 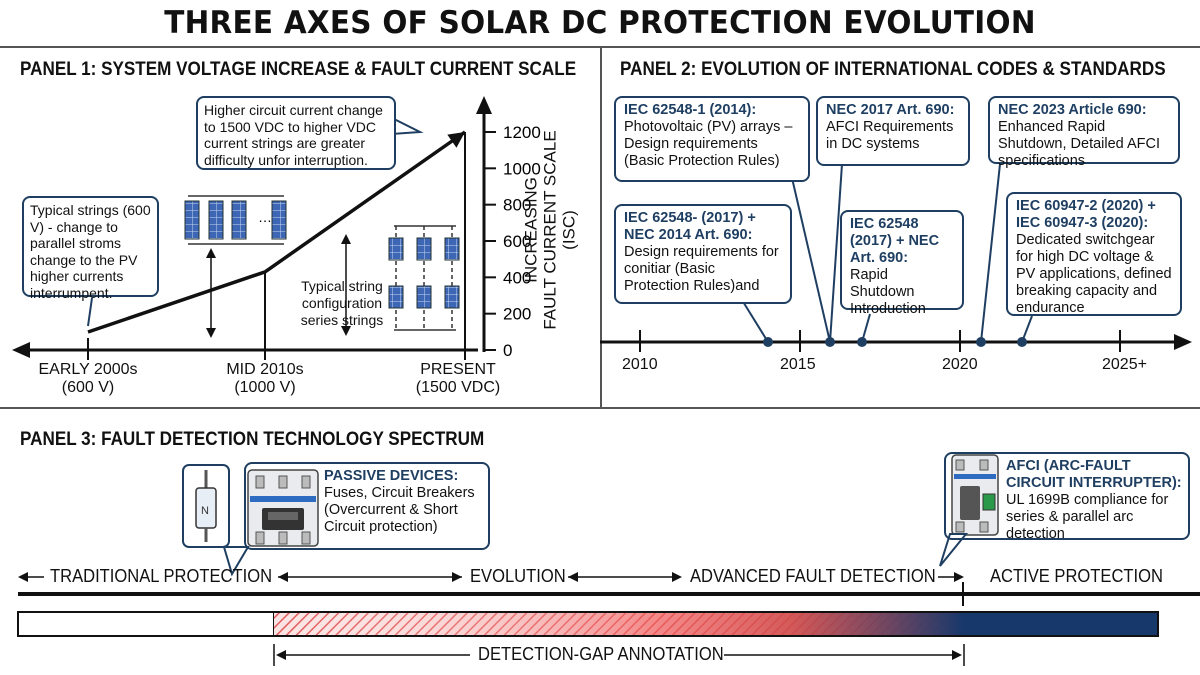 I want to click on panel-divider, so click(x=601, y=226).